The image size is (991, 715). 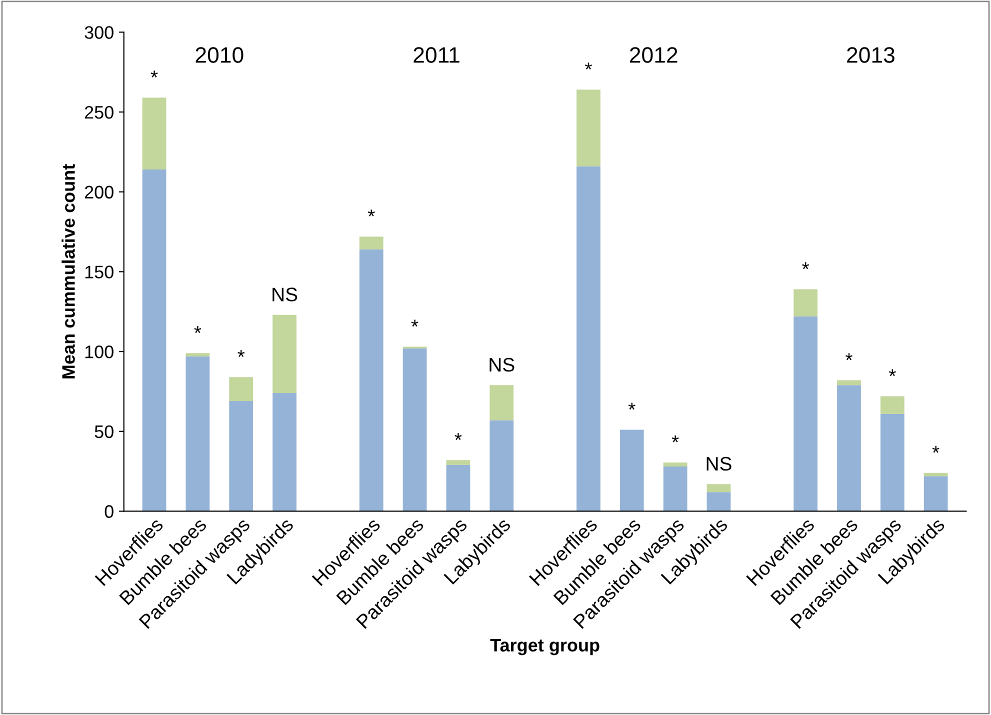 What do you see at coordinates (654, 55) in the screenshot?
I see `annotation: 2012` at bounding box center [654, 55].